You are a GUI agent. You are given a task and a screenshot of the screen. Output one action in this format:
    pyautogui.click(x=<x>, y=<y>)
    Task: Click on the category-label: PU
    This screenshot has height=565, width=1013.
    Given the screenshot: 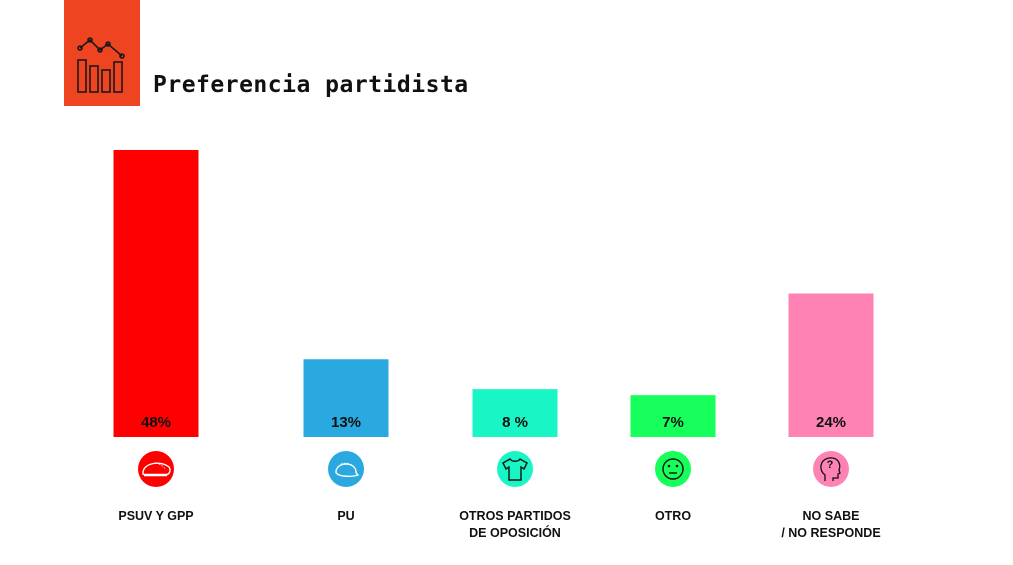 What is the action you would take?
    pyautogui.click(x=346, y=516)
    